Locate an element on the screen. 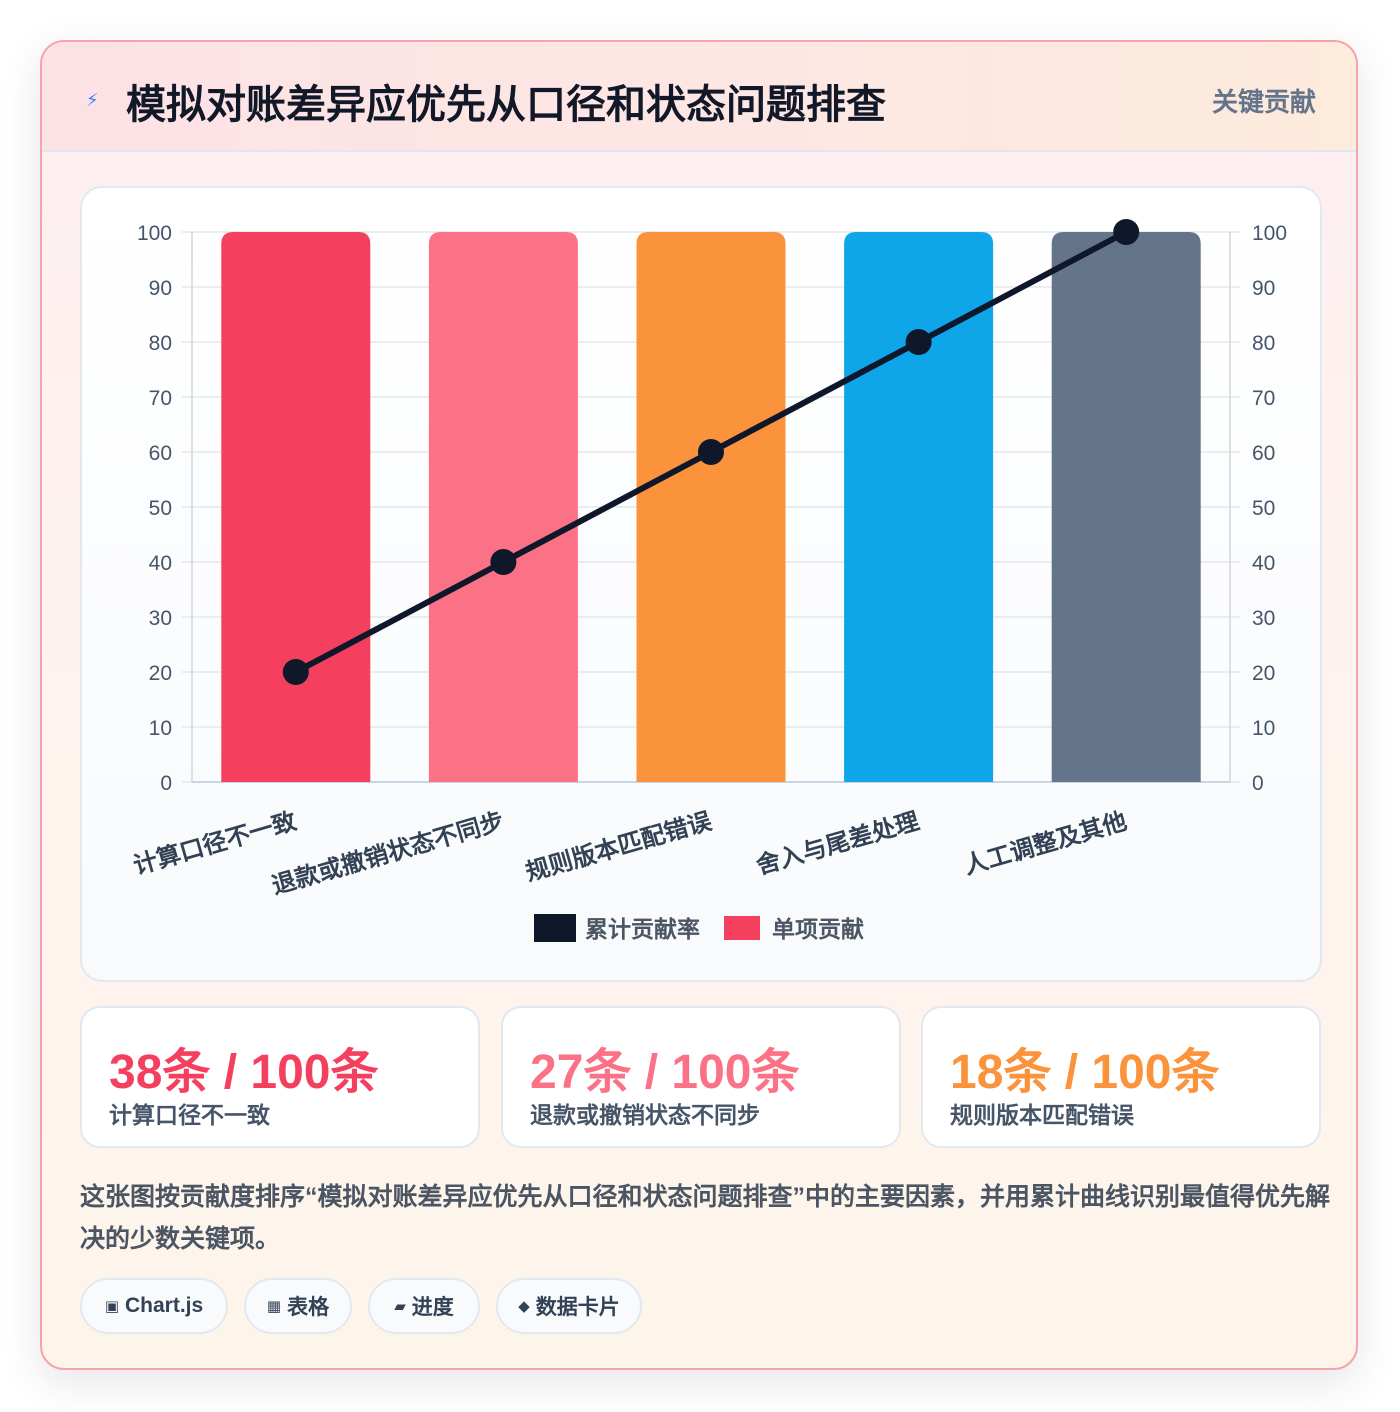  stat-value: 38条 / 100条 is located at coordinates (244, 1072).